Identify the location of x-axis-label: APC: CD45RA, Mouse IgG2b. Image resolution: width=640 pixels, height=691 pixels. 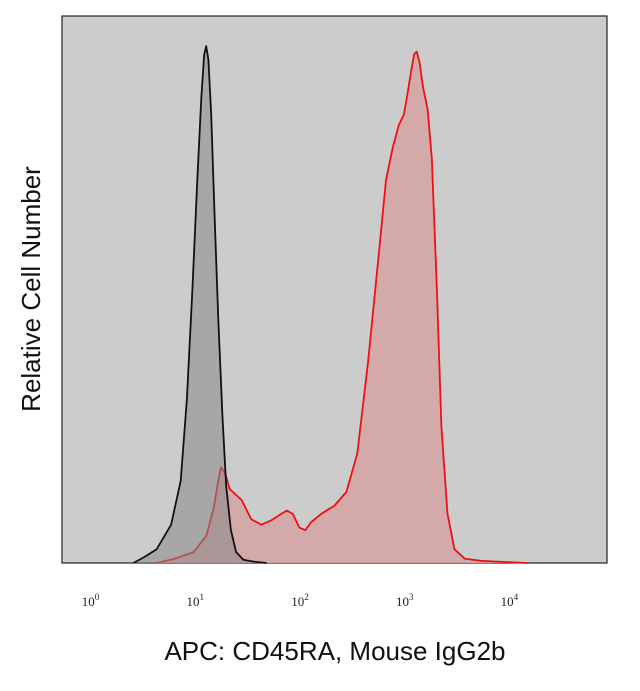
(334, 651).